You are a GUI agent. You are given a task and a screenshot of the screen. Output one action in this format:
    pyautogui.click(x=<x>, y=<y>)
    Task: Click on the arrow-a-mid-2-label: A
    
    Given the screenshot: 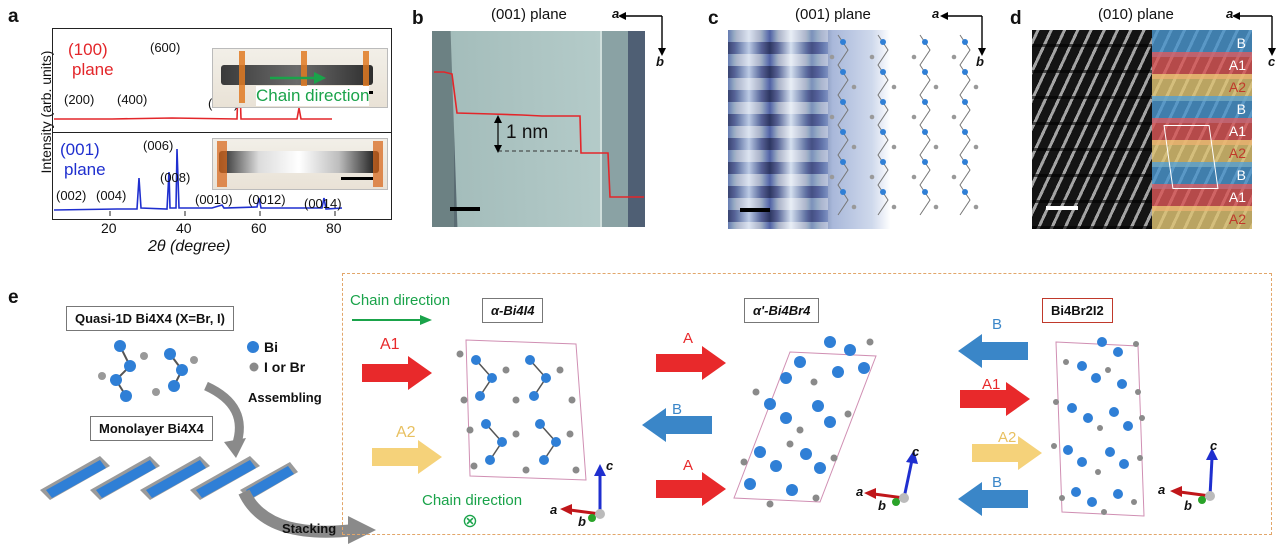 What is the action you would take?
    pyautogui.click(x=688, y=465)
    